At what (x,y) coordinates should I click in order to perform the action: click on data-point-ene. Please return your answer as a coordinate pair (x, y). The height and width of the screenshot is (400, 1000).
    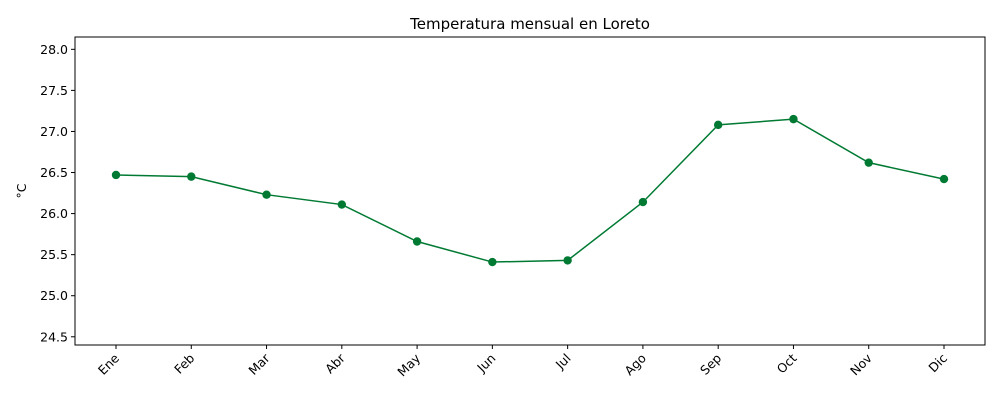
    Looking at the image, I should click on (116, 175).